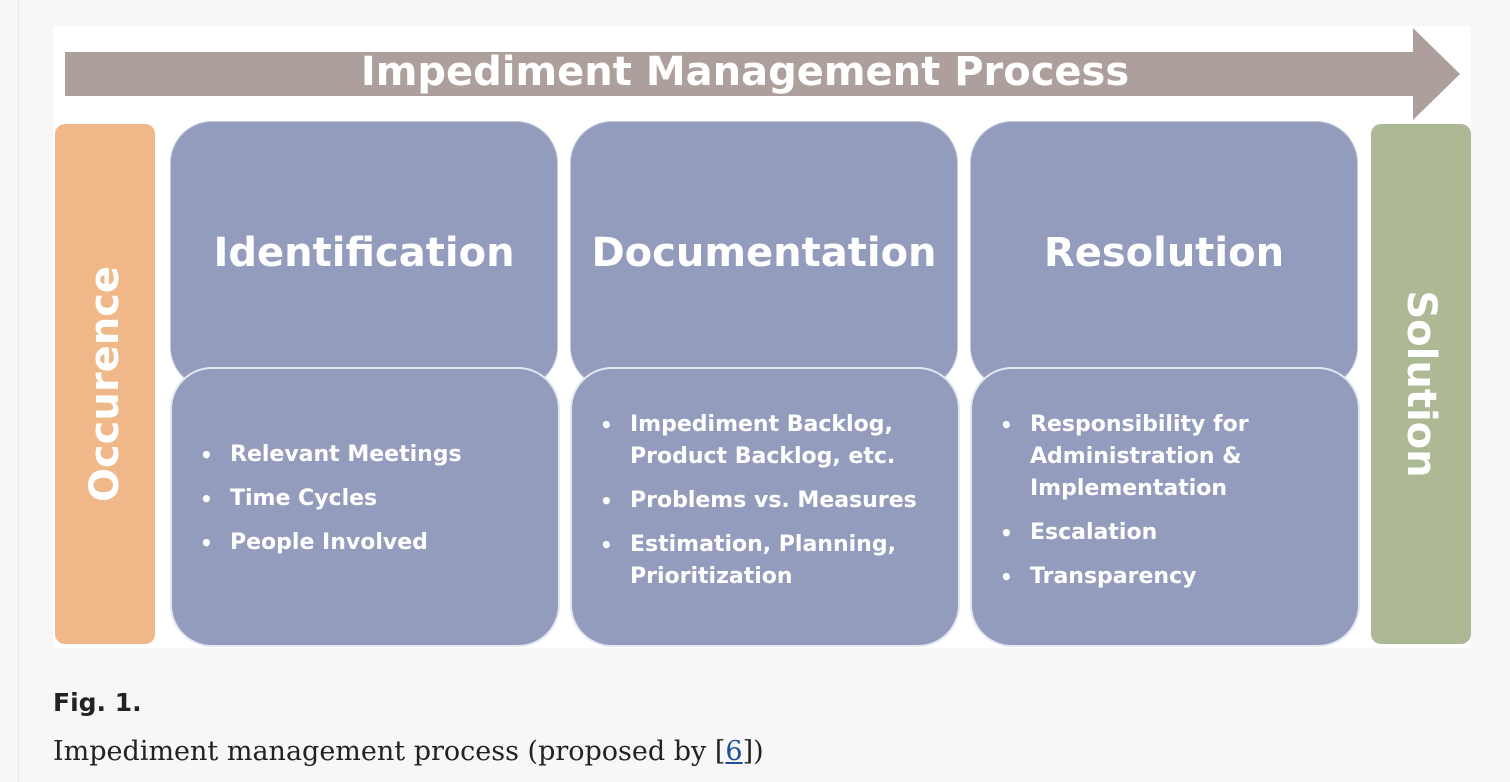 Image resolution: width=1510 pixels, height=782 pixels. I want to click on bullet-item: Problems vs. Measures, so click(759, 501).